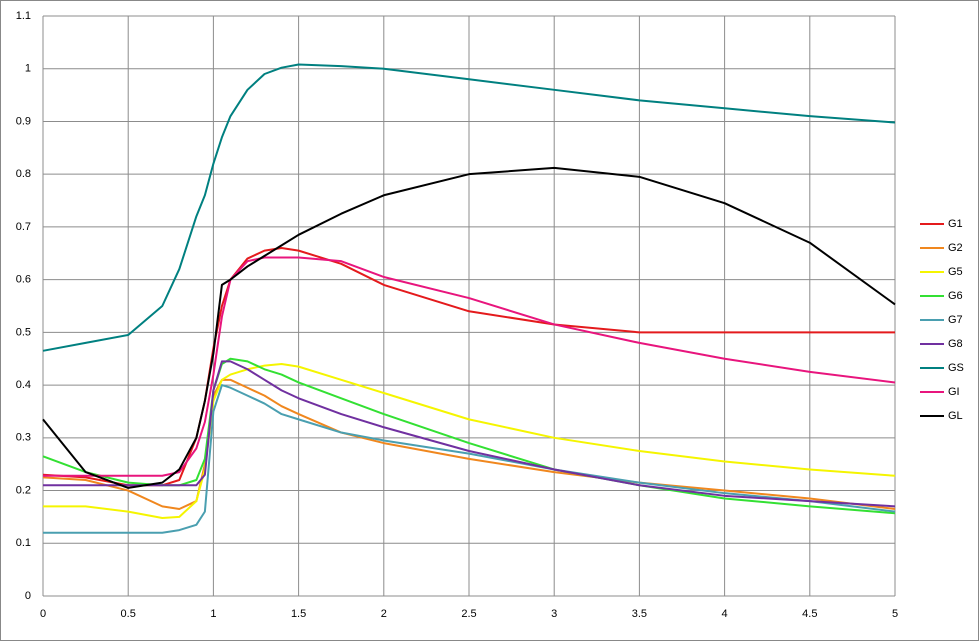 The image size is (979, 641). What do you see at coordinates (955, 296) in the screenshot?
I see `legend-label: G6` at bounding box center [955, 296].